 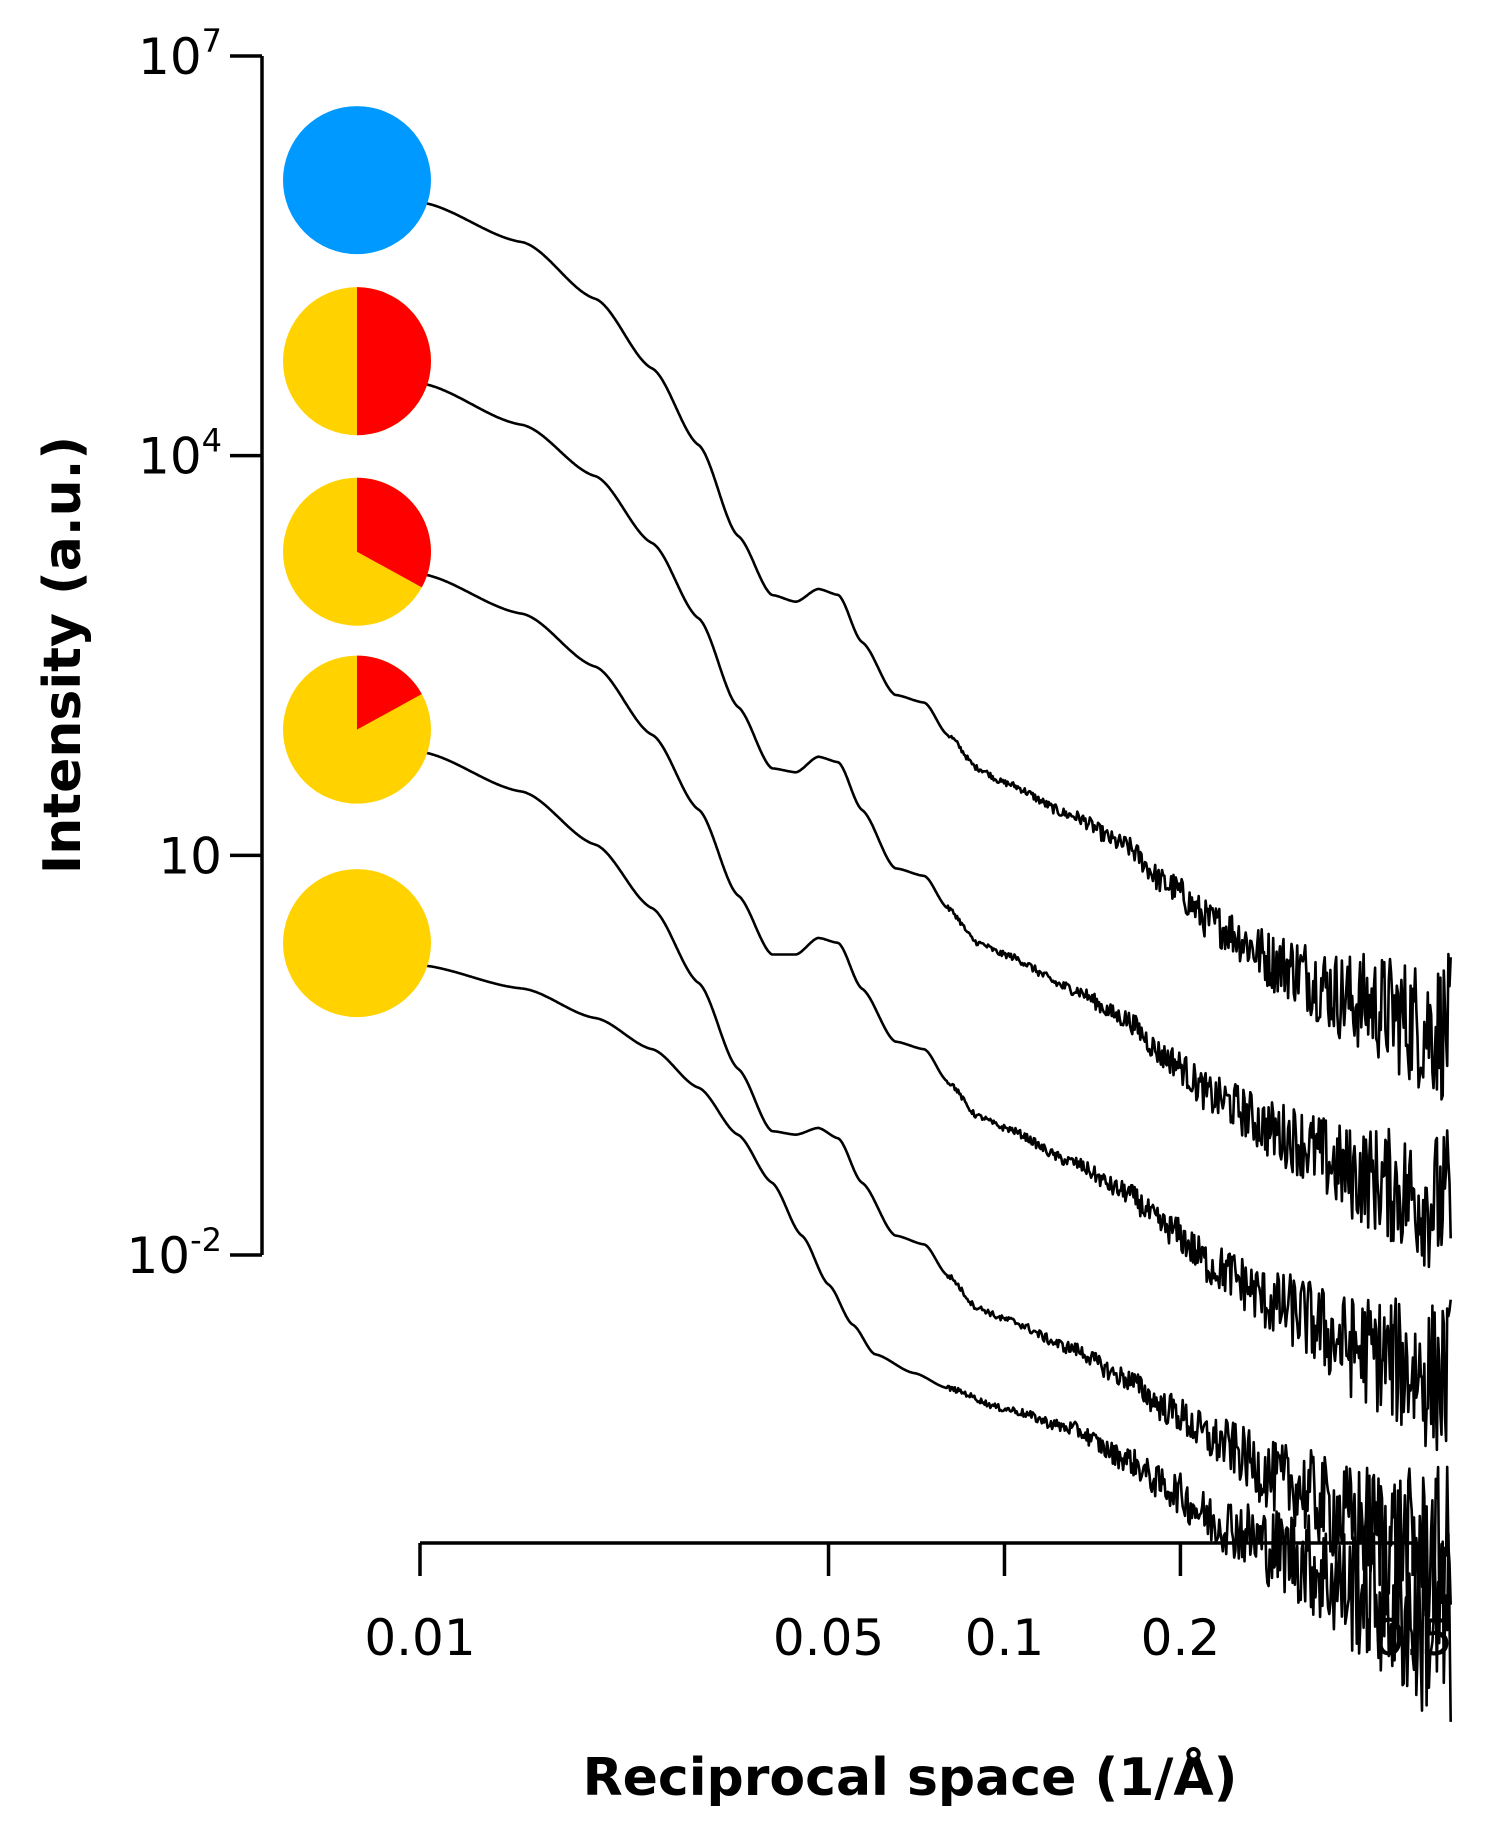 I want to click on y-axis-title: Intensity (a.u.), so click(x=63, y=655).